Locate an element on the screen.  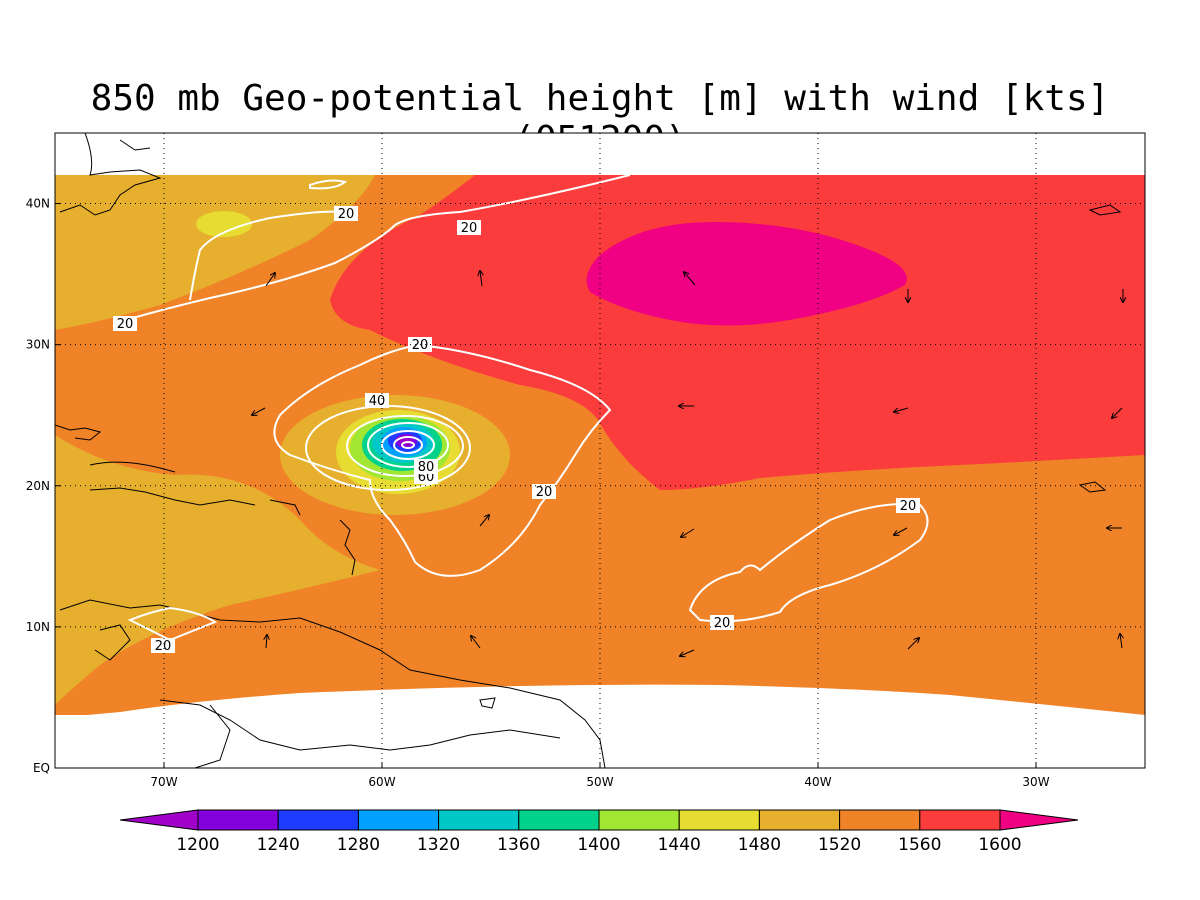
svg-text: 80 is located at coordinates (426, 467).